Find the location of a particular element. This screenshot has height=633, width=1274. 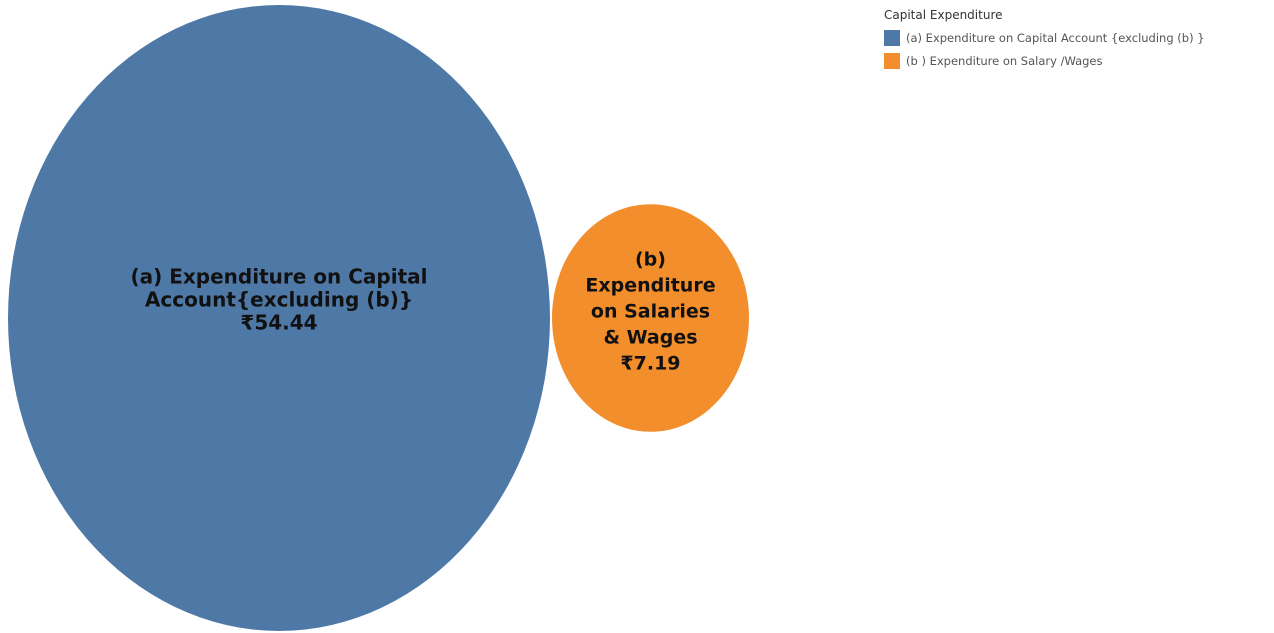

legend-title: Capital Expenditure is located at coordinates (943, 15).